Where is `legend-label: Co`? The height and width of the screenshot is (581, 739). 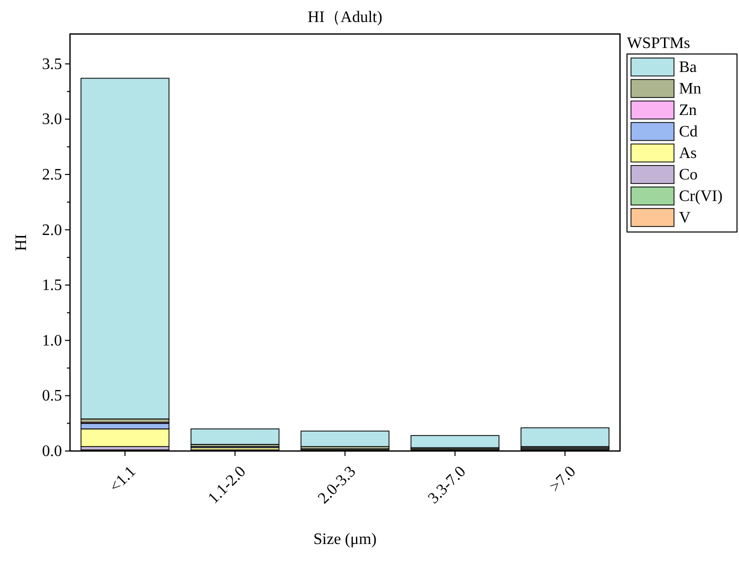
legend-label: Co is located at coordinates (688, 175).